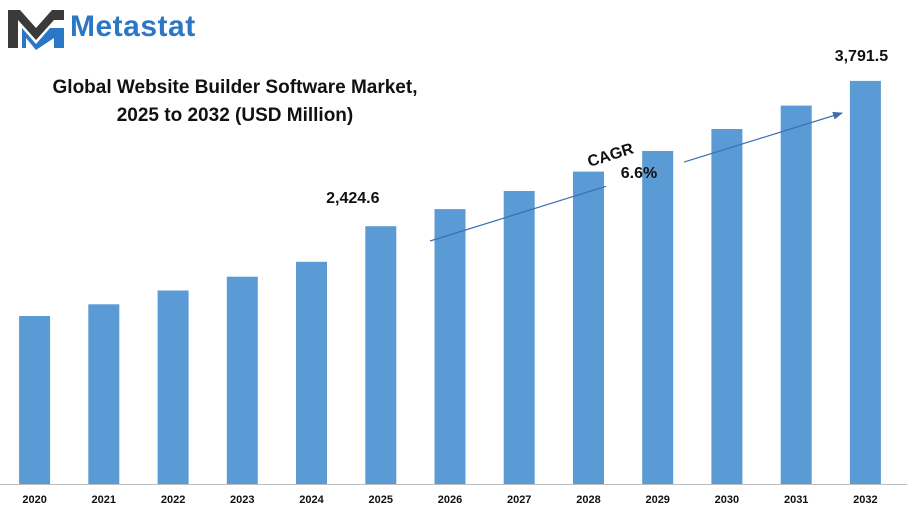 This screenshot has height=511, width=907. What do you see at coordinates (519, 500) in the screenshot?
I see `x-tick-label-2027: 2027` at bounding box center [519, 500].